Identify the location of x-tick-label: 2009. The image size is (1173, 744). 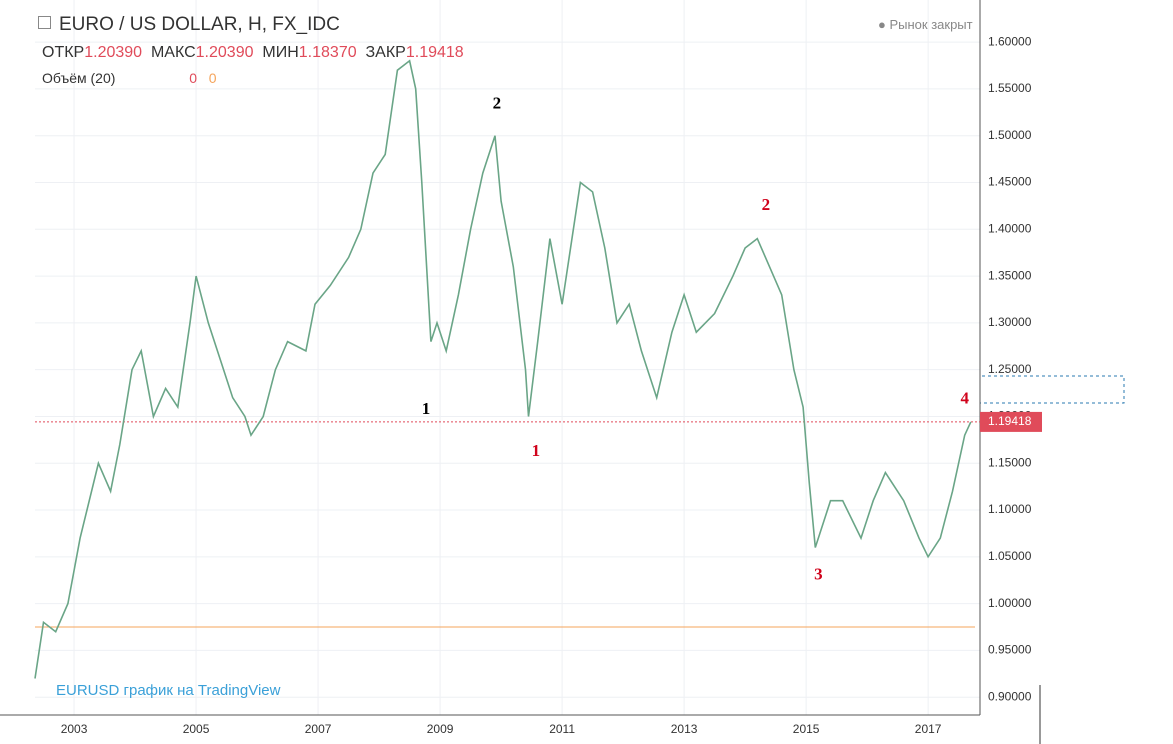
(440, 729).